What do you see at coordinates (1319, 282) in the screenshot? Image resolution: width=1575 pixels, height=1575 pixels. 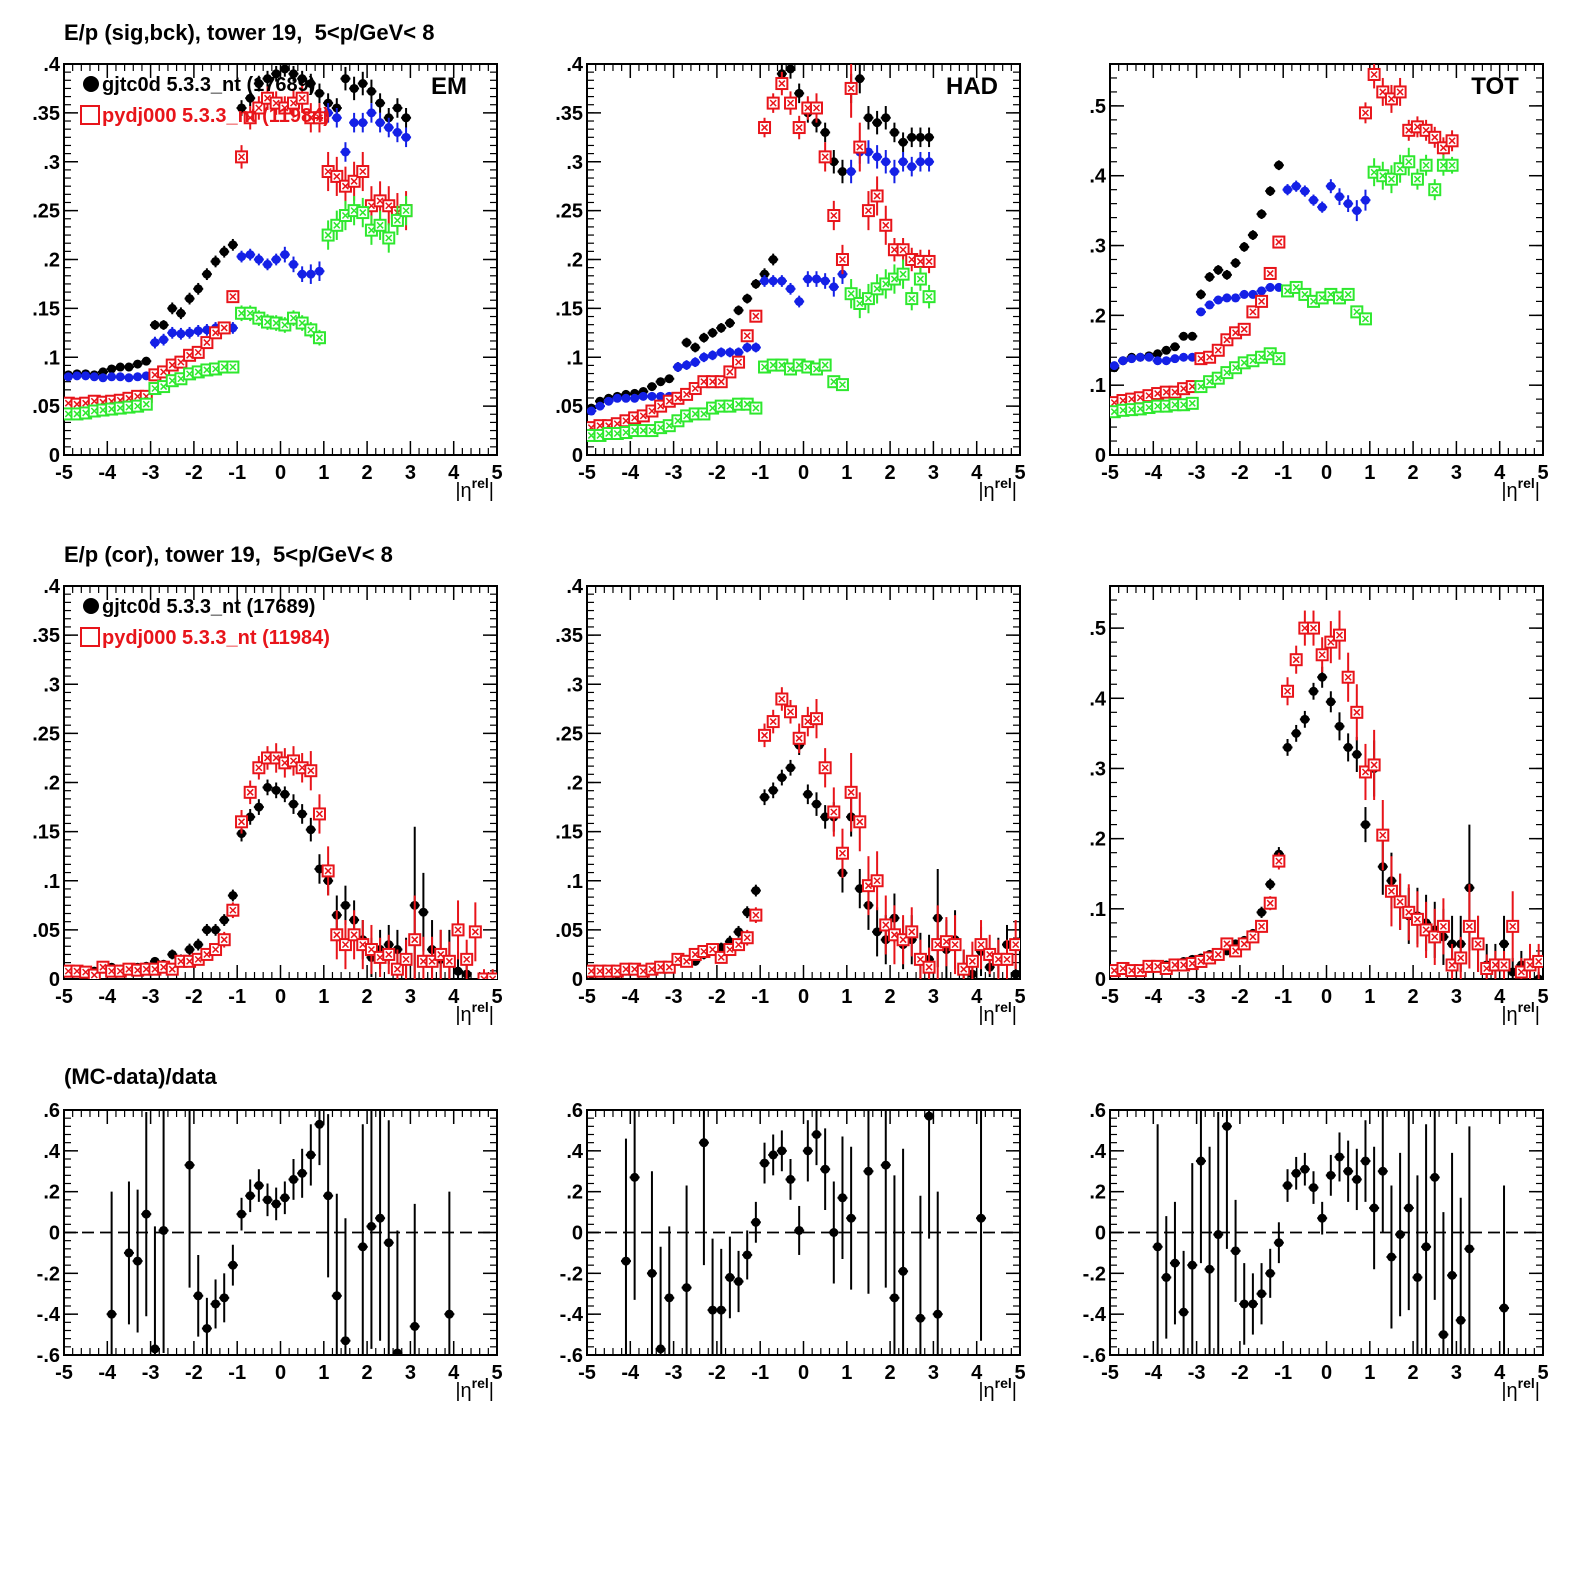 I see `panel-tot: -5 -4 -3 -2 -1 0 1 2 3 4 5|ηrel| 0 .1 .2 .3 .4 .5 TOT` at bounding box center [1319, 282].